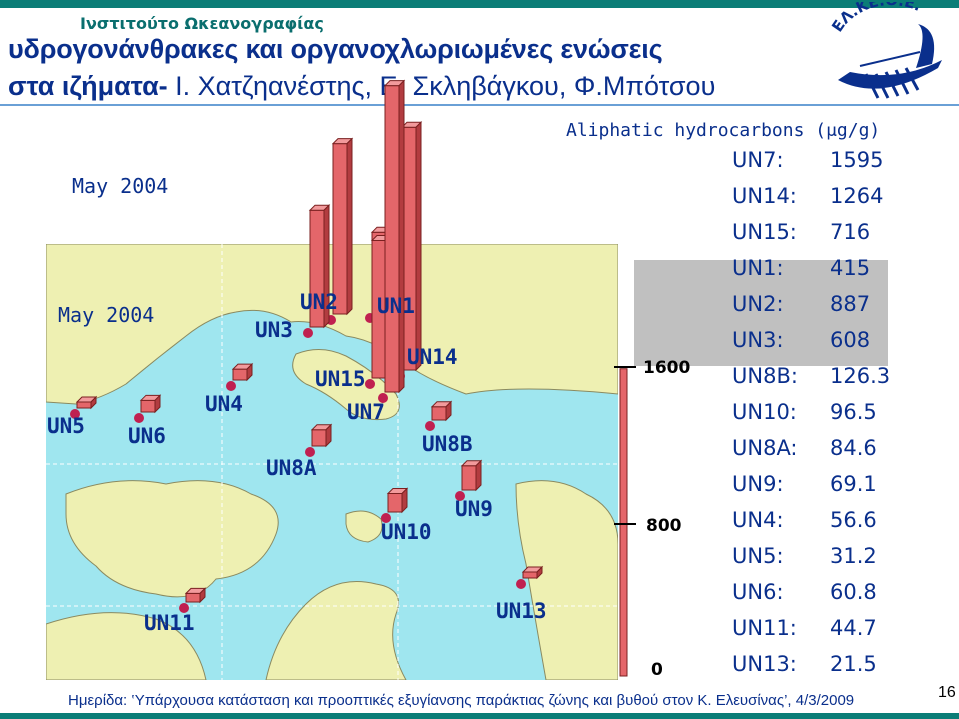  What do you see at coordinates (84, 405) in the screenshot?
I see `bar-un5` at bounding box center [84, 405].